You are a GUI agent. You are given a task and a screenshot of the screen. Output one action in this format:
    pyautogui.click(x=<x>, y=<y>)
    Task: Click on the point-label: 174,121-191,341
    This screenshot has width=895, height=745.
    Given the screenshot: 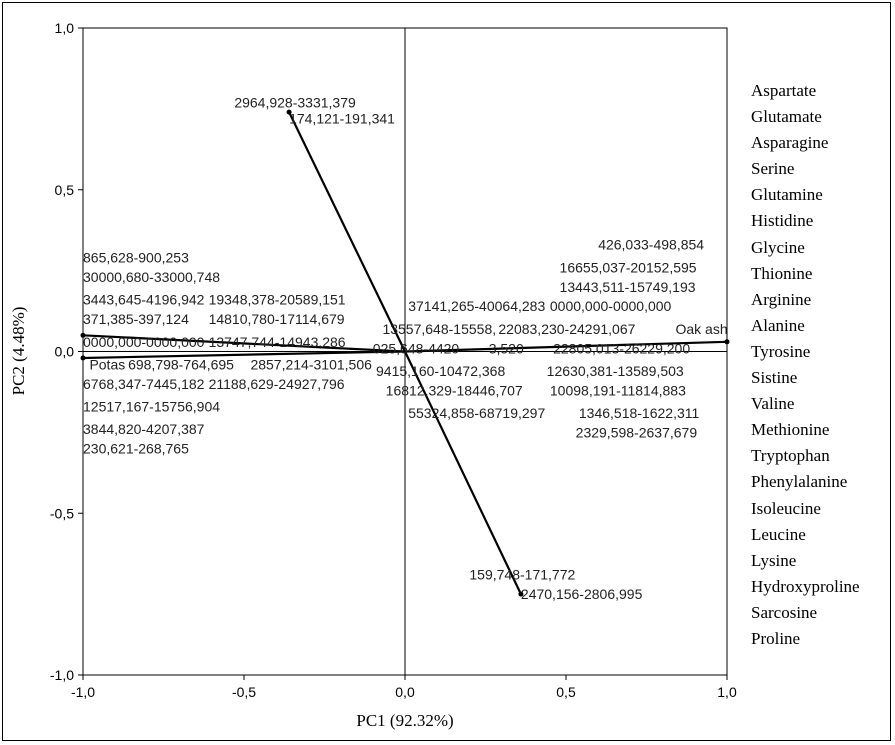 What is the action you would take?
    pyautogui.click(x=342, y=119)
    